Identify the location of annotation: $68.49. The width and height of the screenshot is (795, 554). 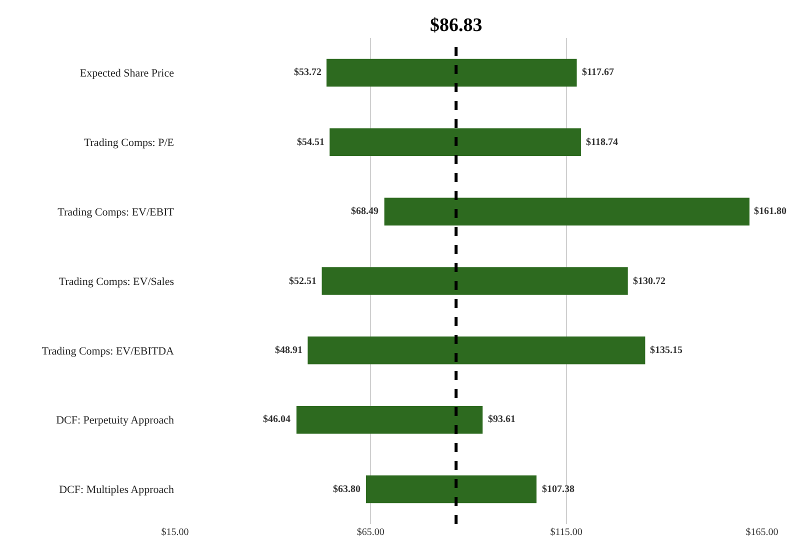
(364, 211).